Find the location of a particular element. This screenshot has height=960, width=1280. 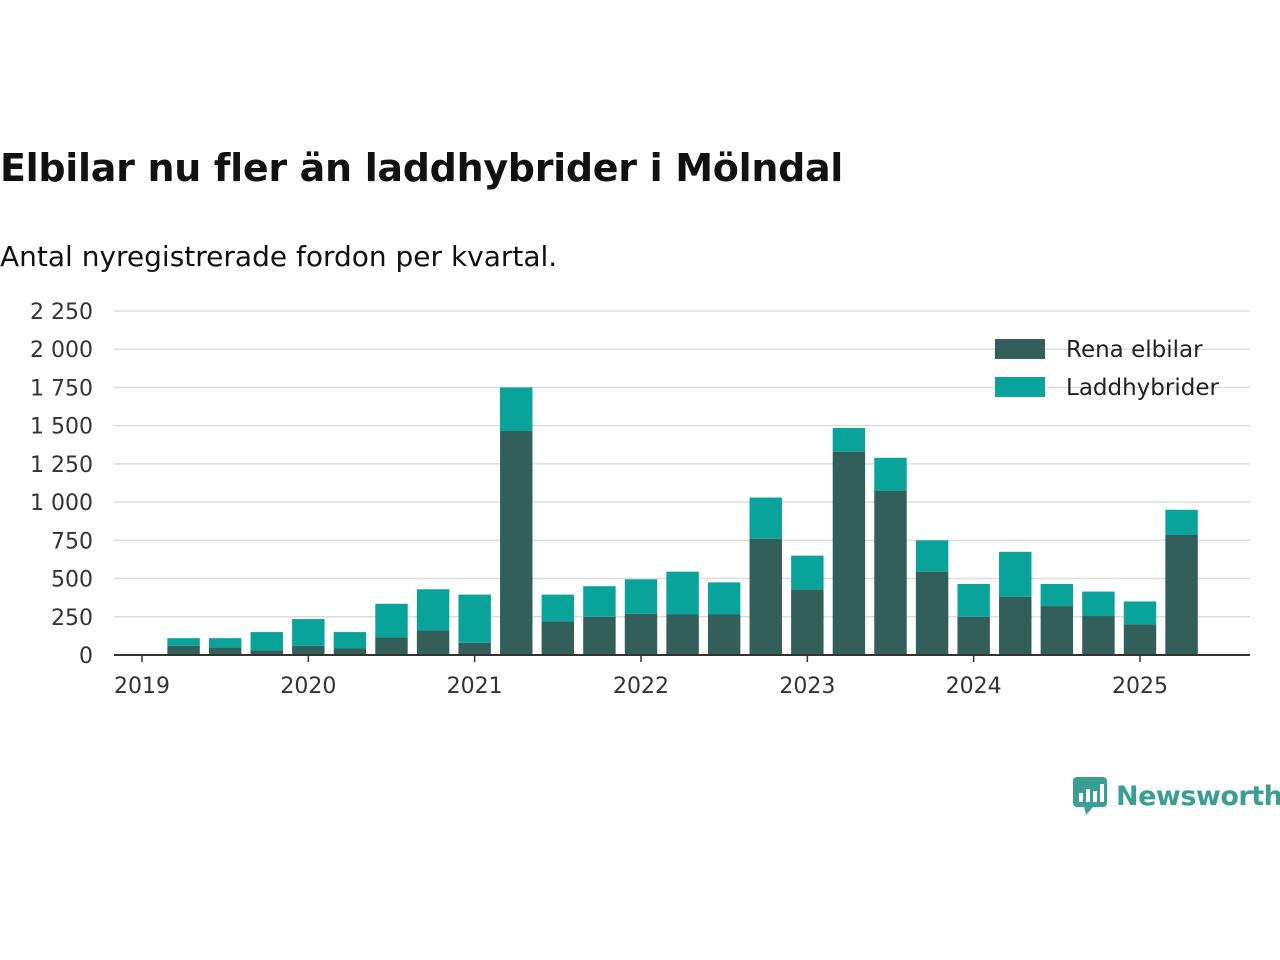

x-tick-label: 2019 is located at coordinates (142, 686).